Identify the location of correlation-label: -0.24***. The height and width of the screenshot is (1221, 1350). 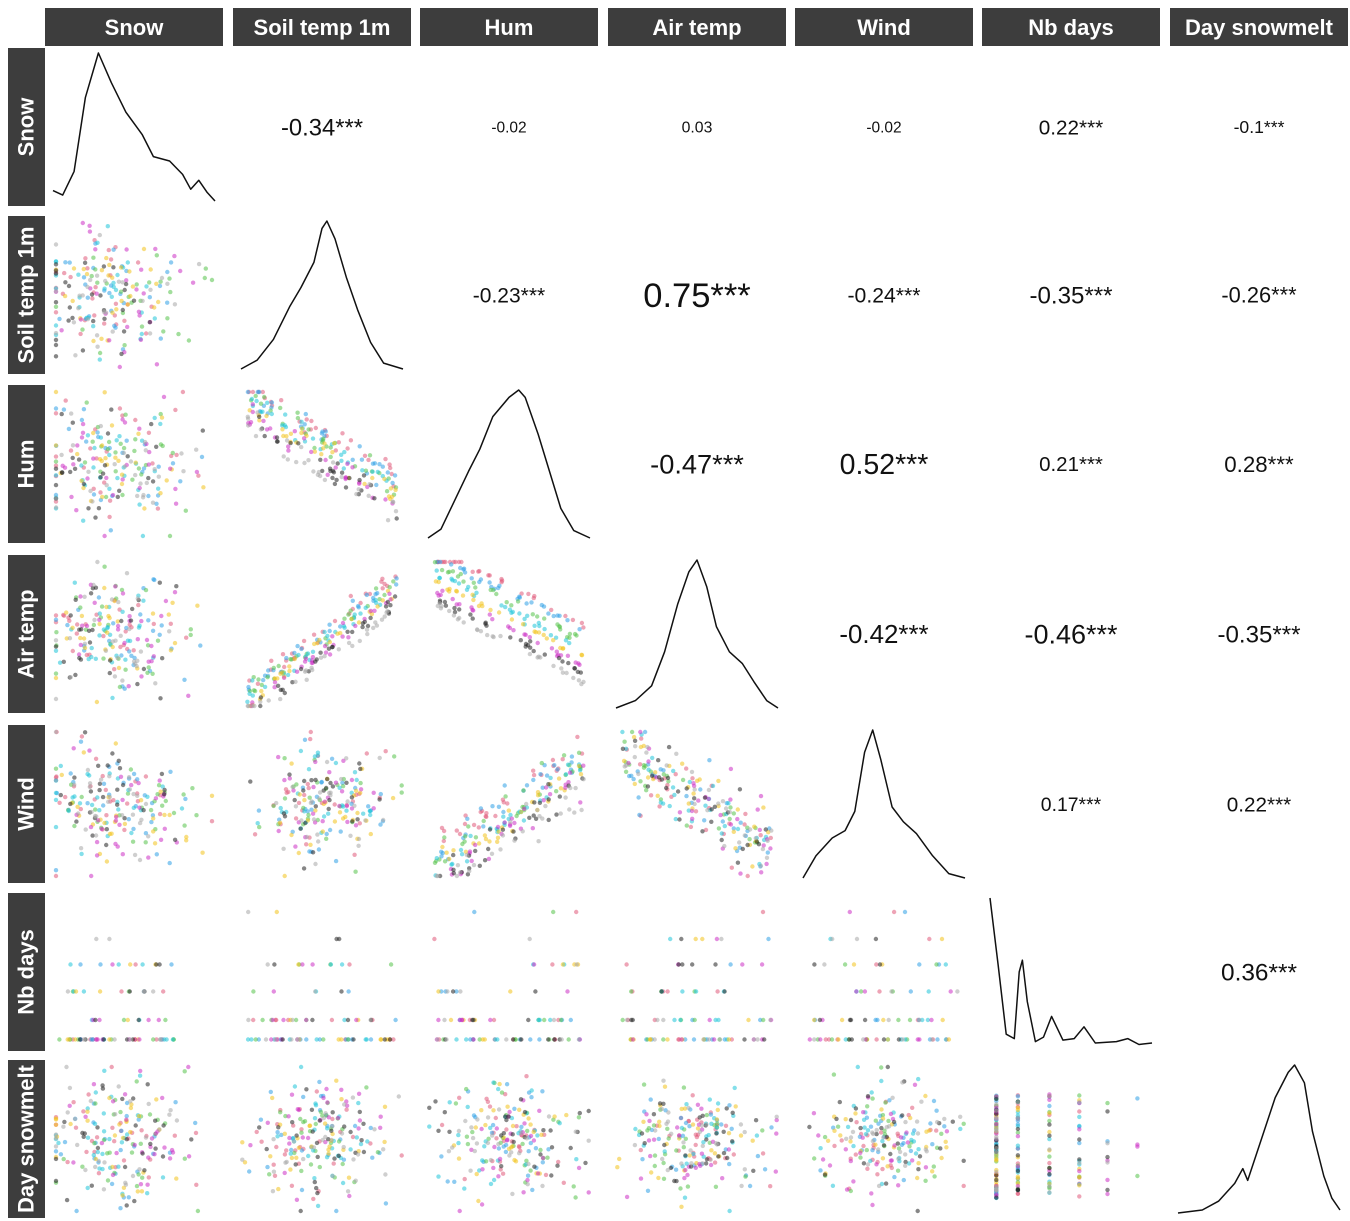
(883, 295).